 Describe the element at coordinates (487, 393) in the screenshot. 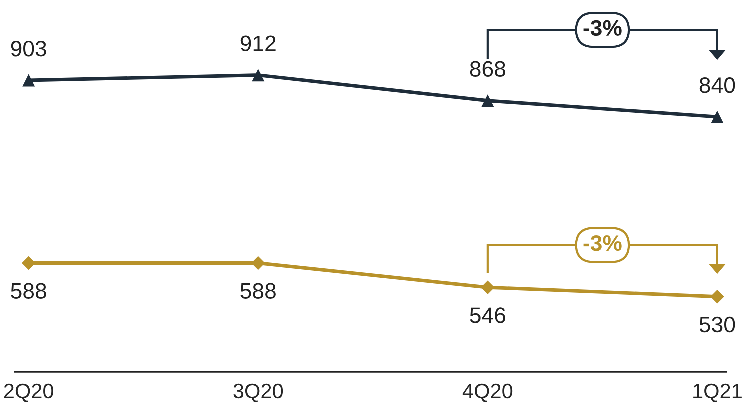

I see `x-tick-label: 4Q20` at that location.